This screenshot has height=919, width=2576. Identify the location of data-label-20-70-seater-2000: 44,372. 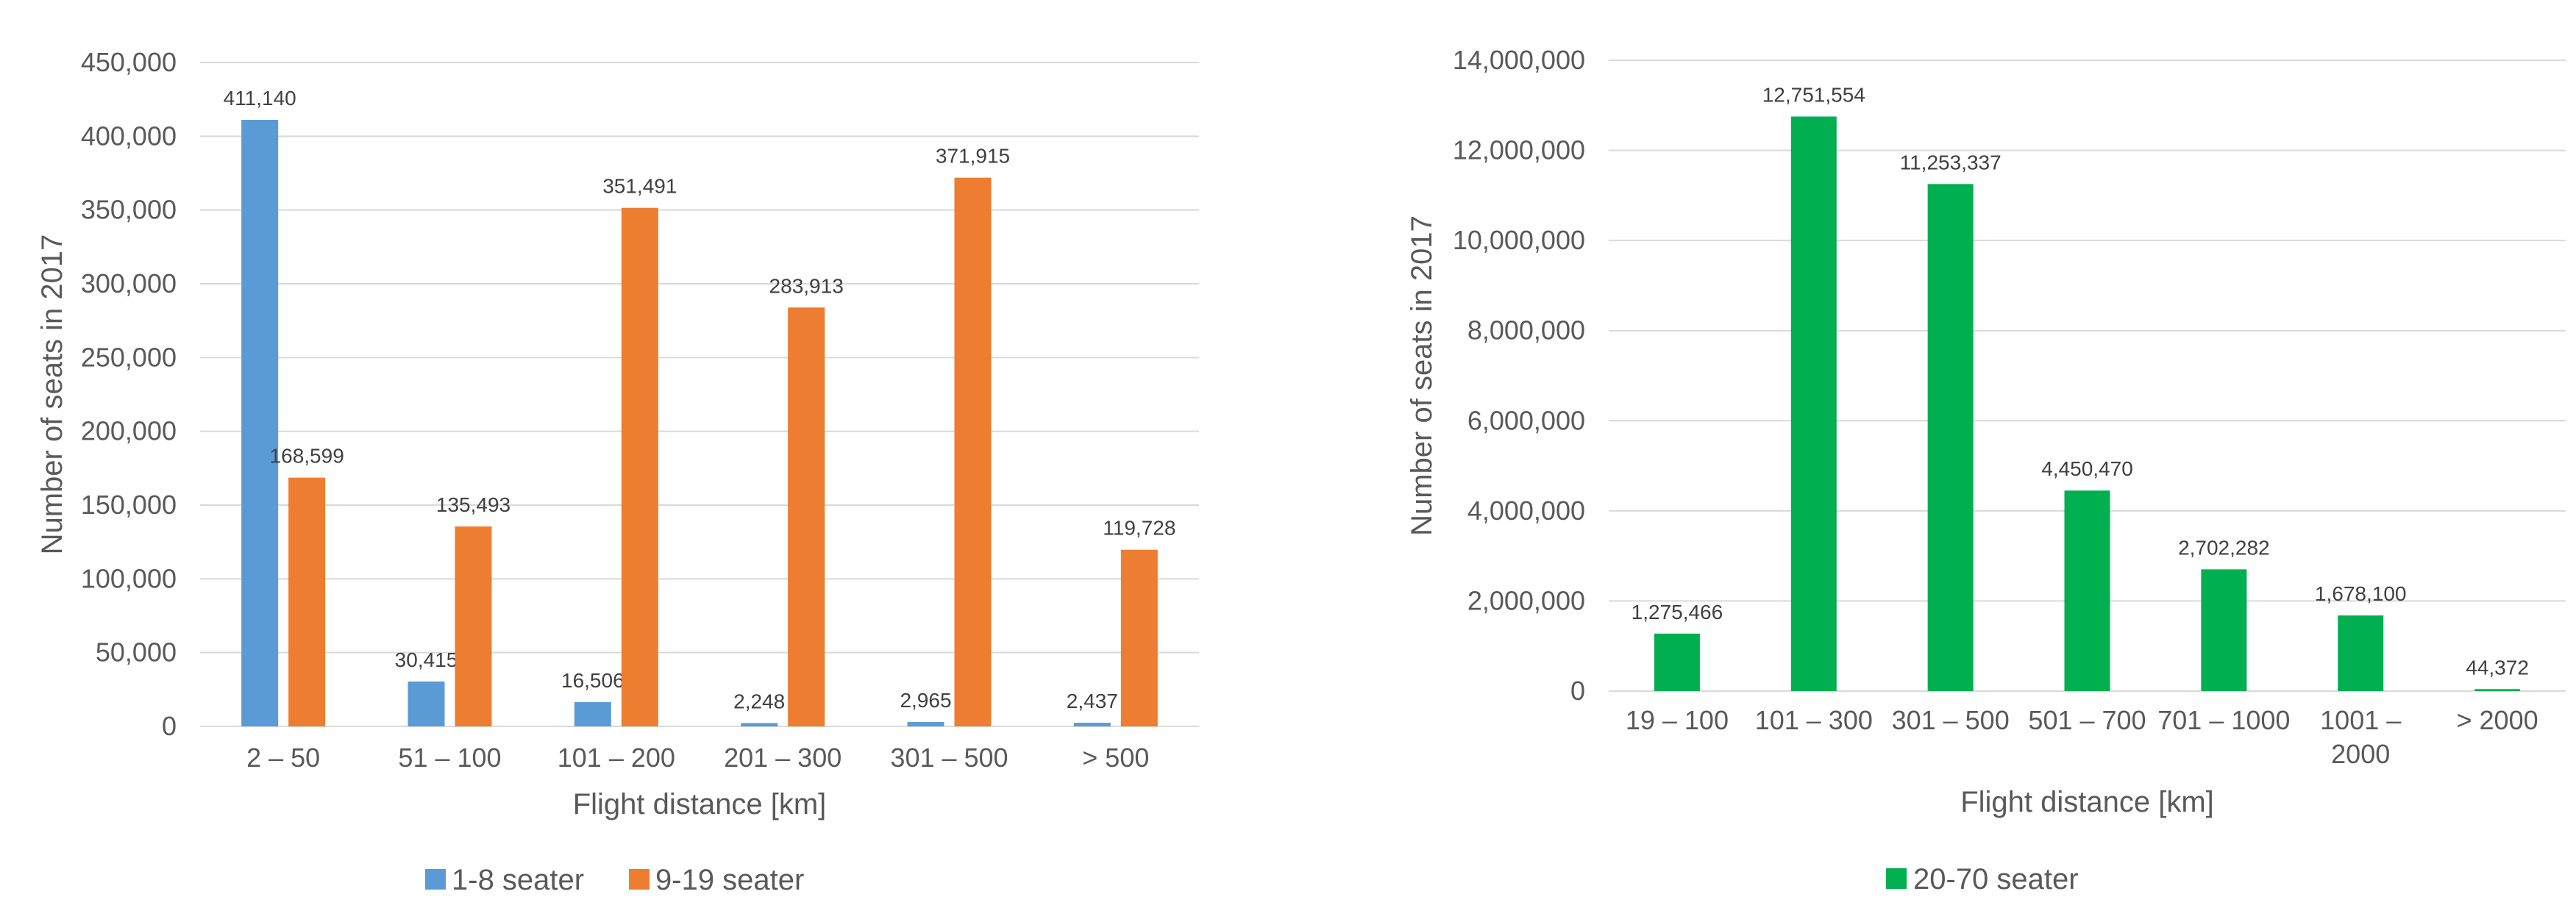
(2497, 667).